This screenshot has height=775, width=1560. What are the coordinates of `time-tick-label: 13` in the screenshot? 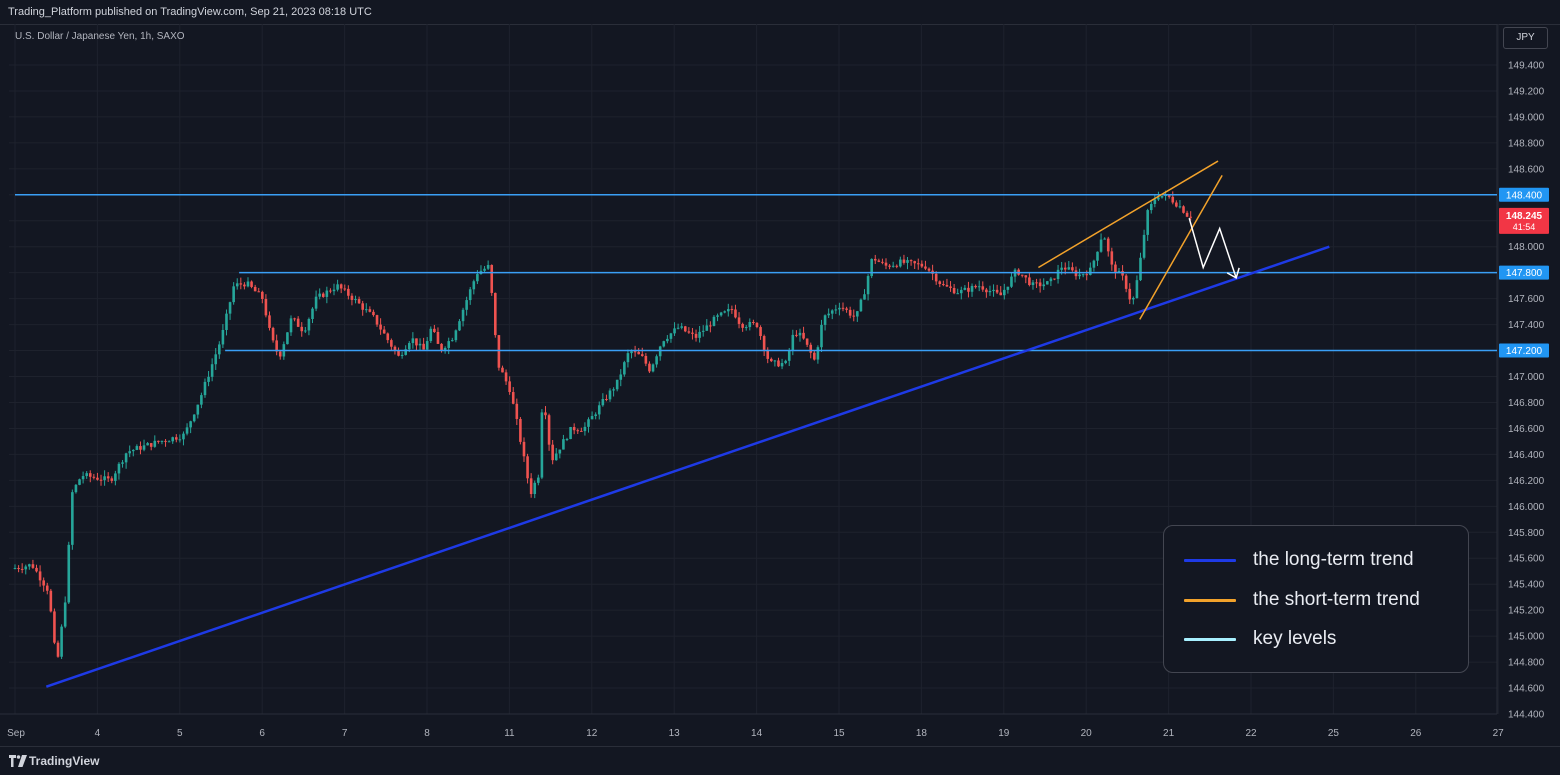 It's located at (675, 733).